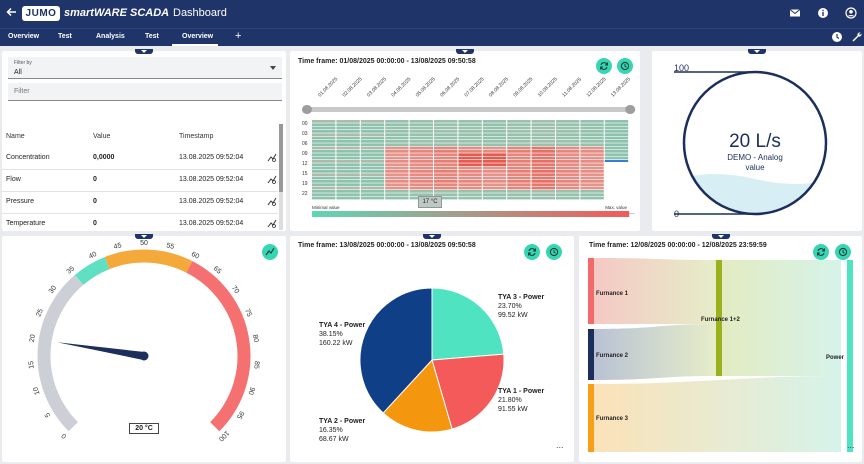  Describe the element at coordinates (140, 225) in the screenshot. I see `table-row: Temperature 0 13.08.2025 09:52:04` at that location.